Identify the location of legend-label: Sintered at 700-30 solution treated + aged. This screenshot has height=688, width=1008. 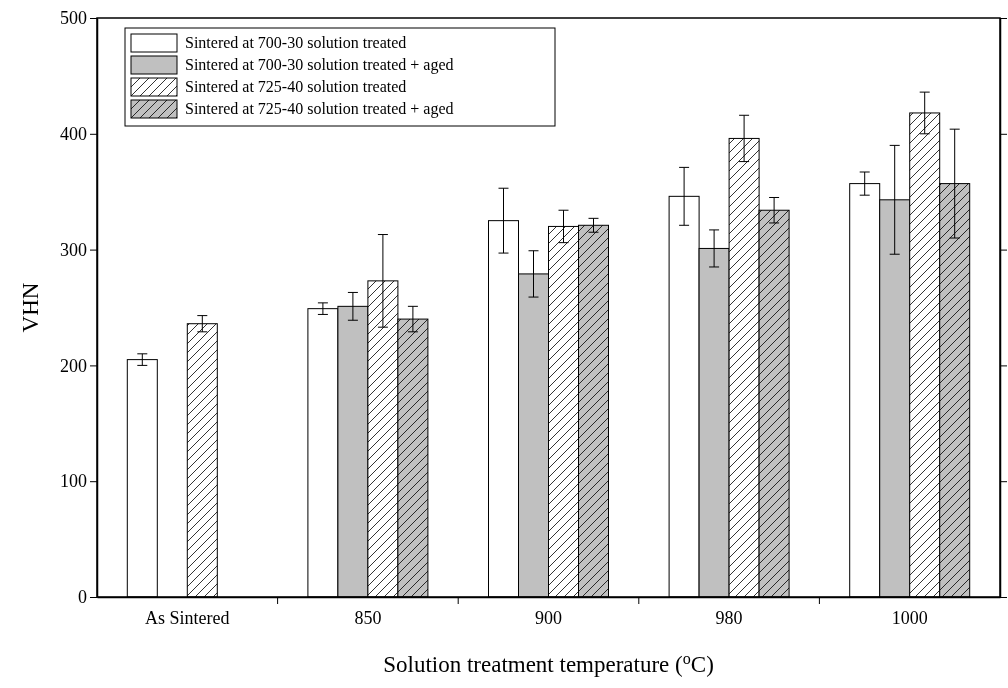
(319, 65).